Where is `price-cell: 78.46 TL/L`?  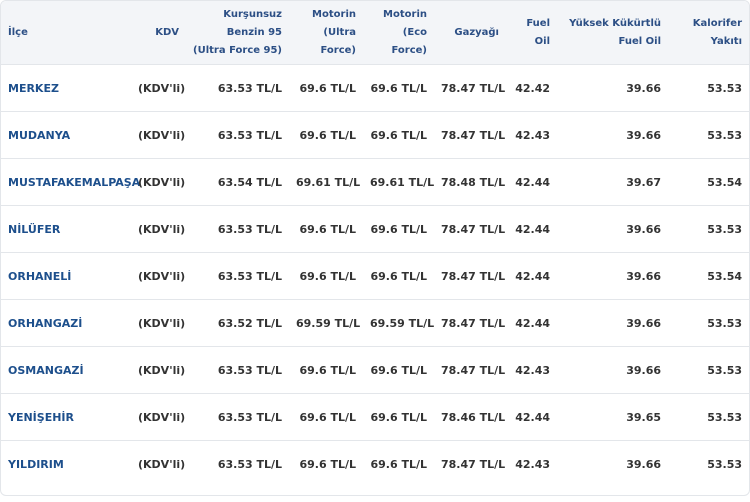 price-cell: 78.46 TL/L is located at coordinates (470, 417).